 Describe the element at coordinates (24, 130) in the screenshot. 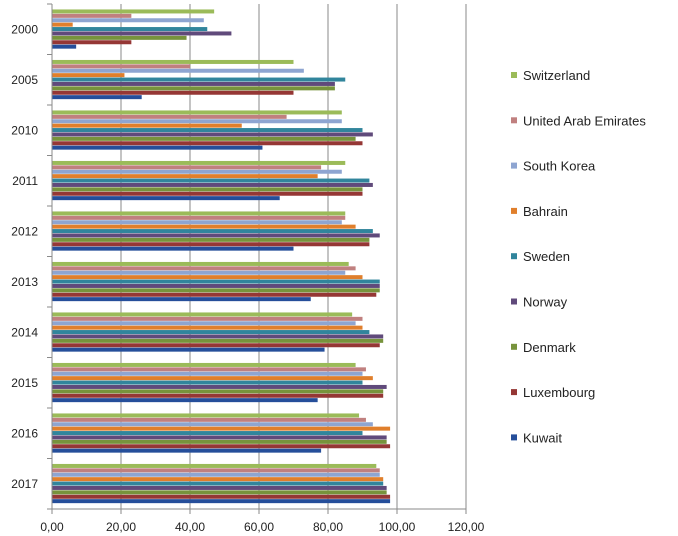

I see `category-label: 2010` at that location.